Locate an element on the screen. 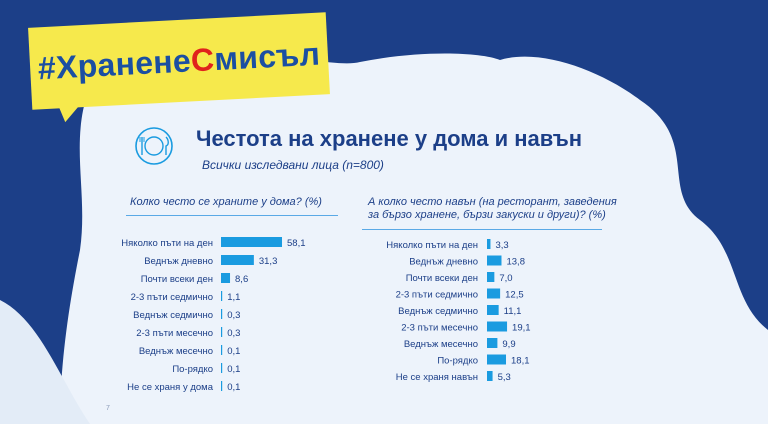 The image size is (768, 424). chart-2-title-underline is located at coordinates (482, 229).